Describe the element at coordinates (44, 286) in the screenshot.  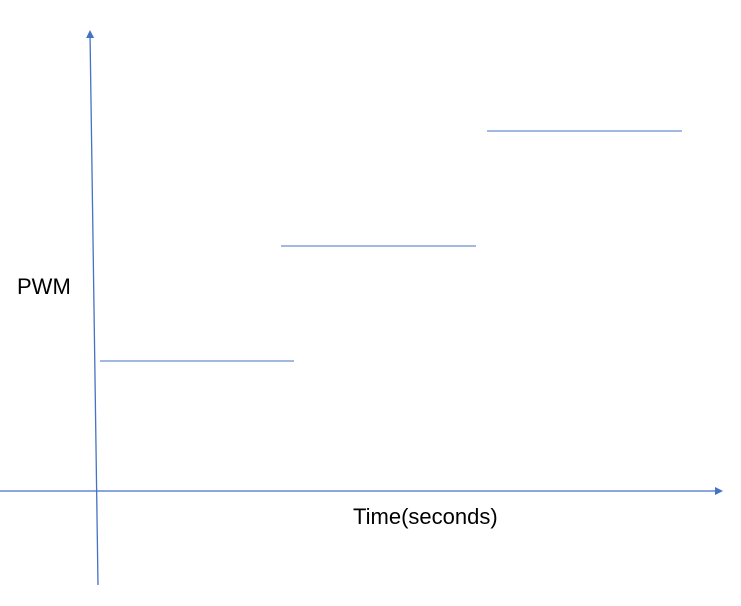
I see `y-axis-label: PWM` at that location.